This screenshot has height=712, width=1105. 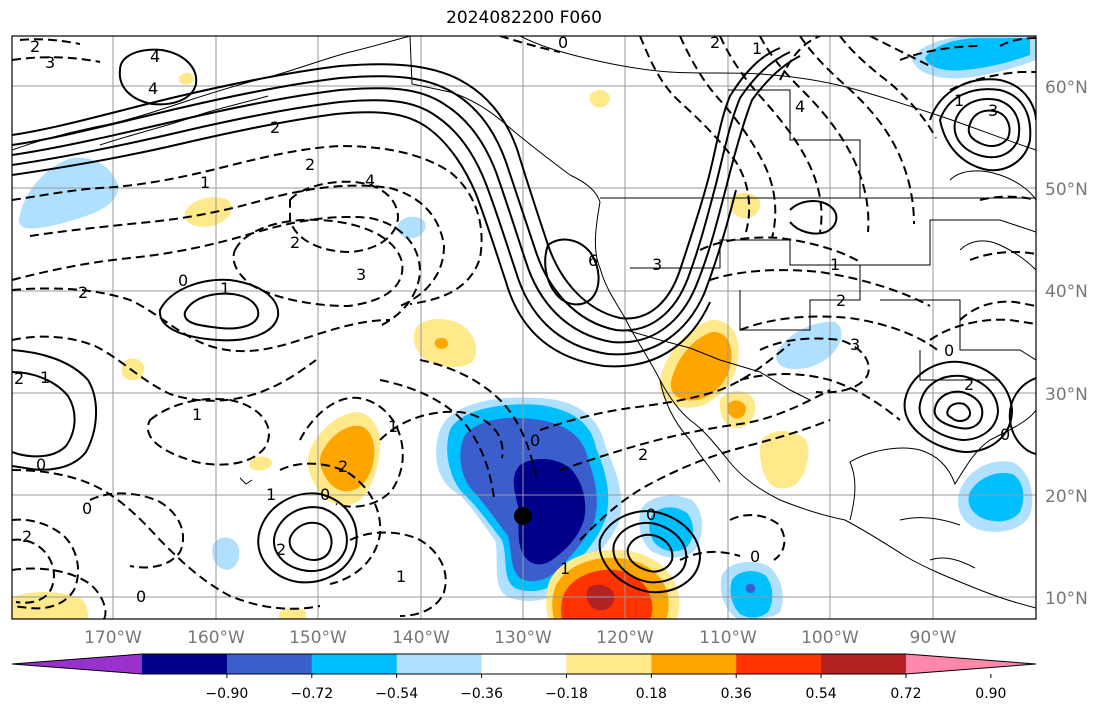 What do you see at coordinates (523, 638) in the screenshot?
I see `lon-label-130w: 130°W` at bounding box center [523, 638].